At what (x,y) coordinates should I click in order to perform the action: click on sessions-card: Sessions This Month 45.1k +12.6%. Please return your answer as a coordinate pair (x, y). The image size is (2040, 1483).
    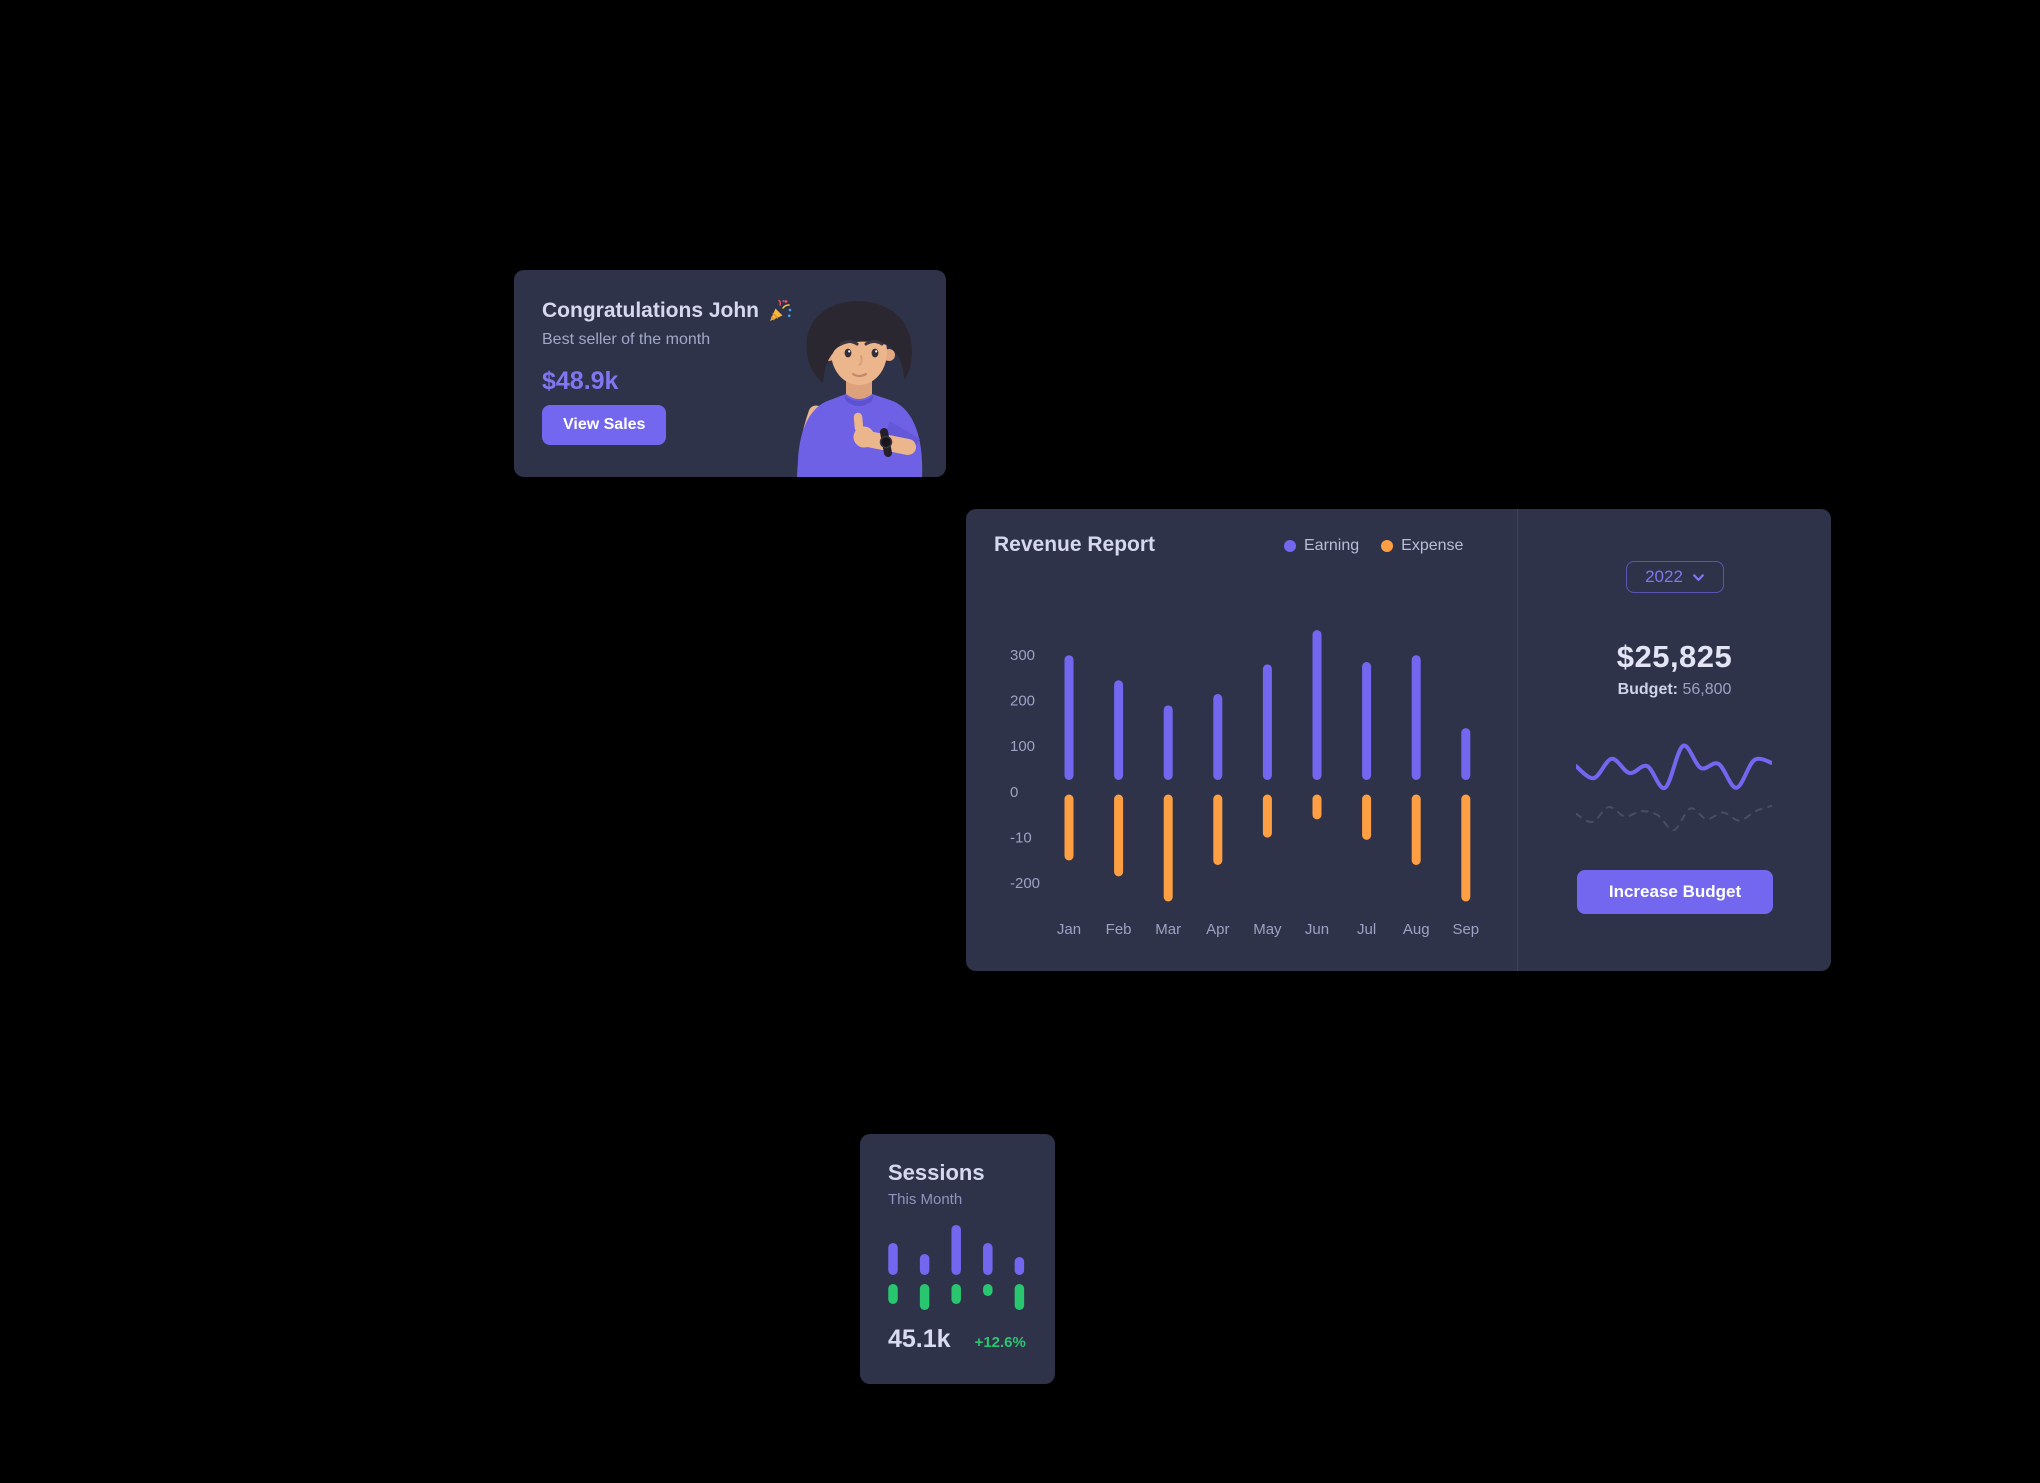
    Looking at the image, I should click on (957, 1259).